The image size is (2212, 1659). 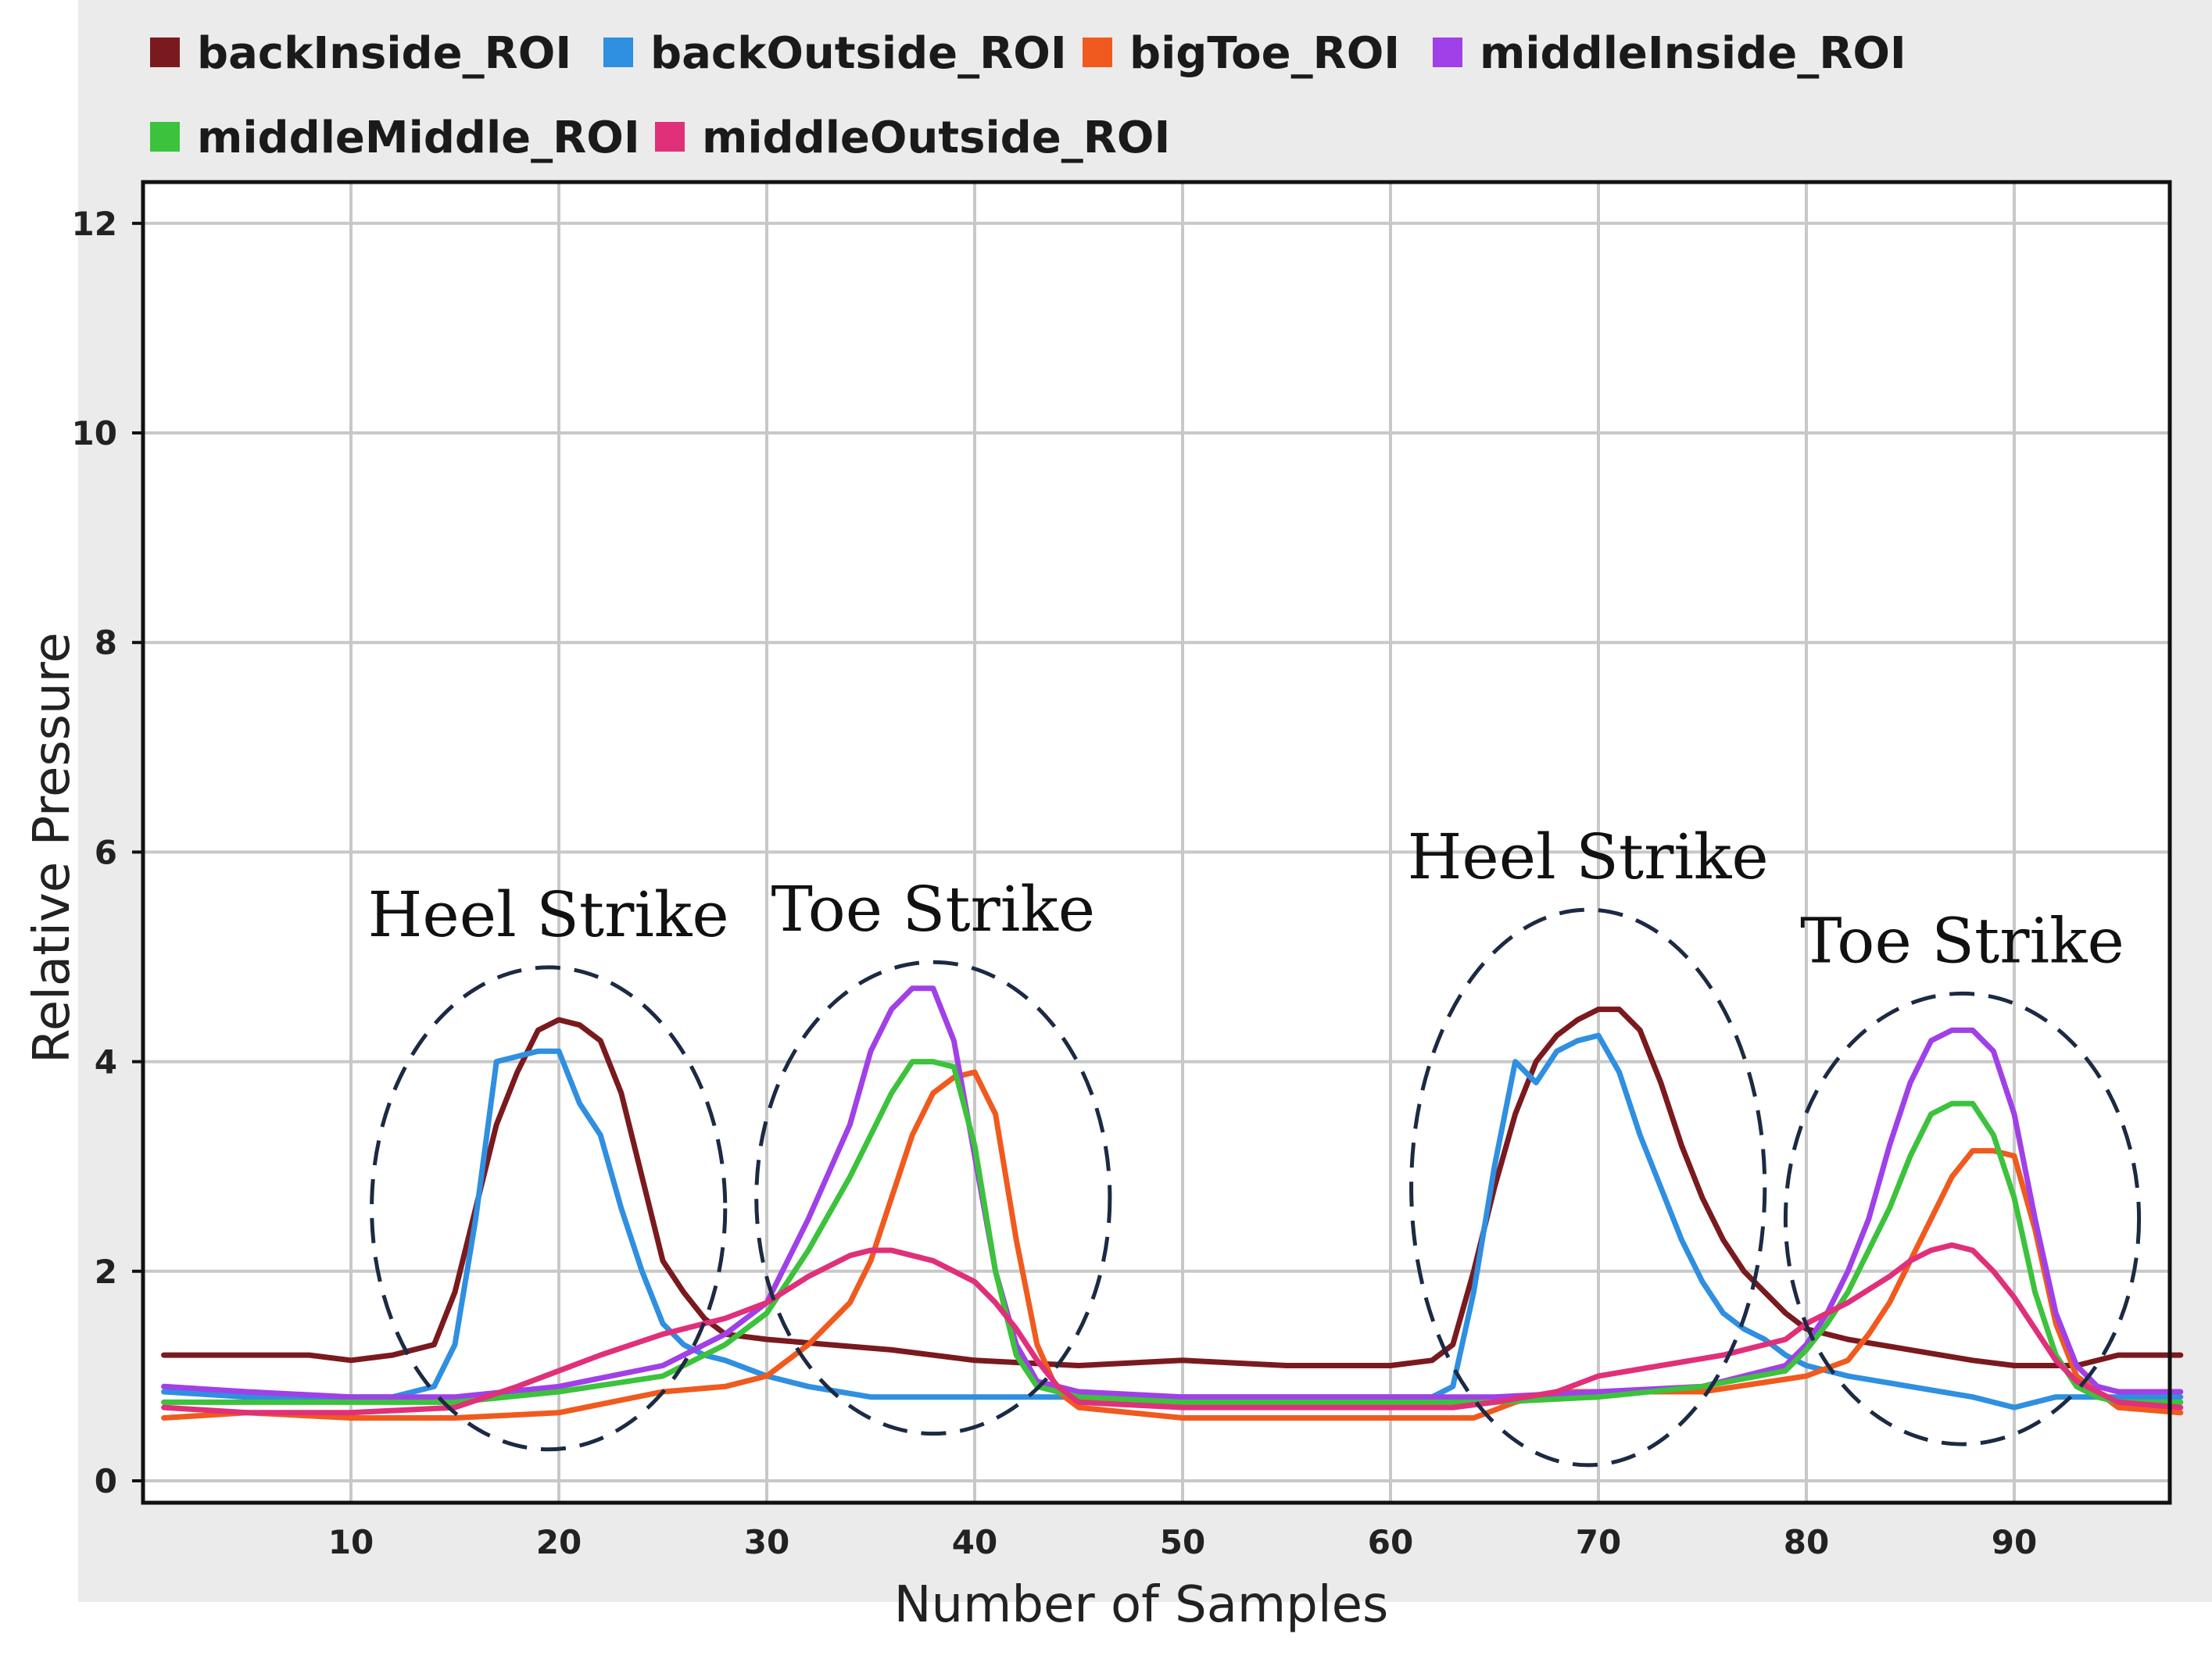 I want to click on x-tick-label: 80, so click(x=1806, y=1542).